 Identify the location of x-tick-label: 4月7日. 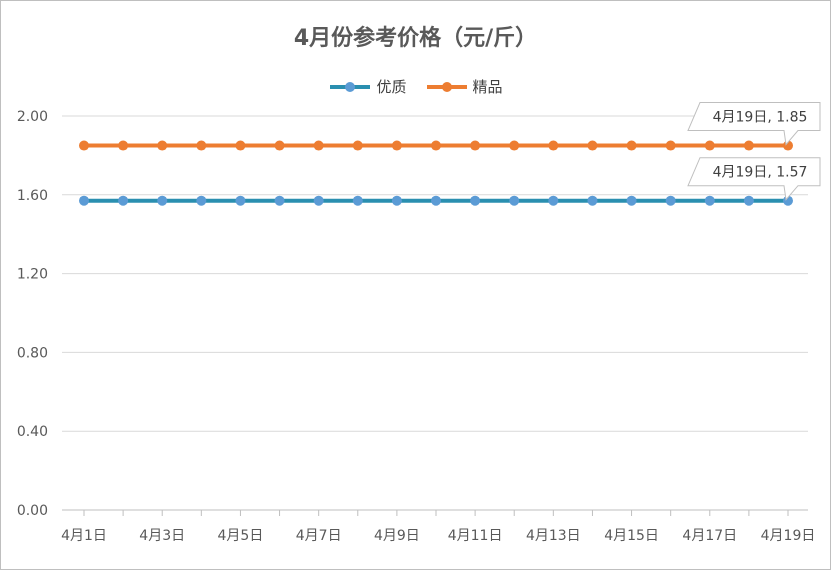
(319, 536).